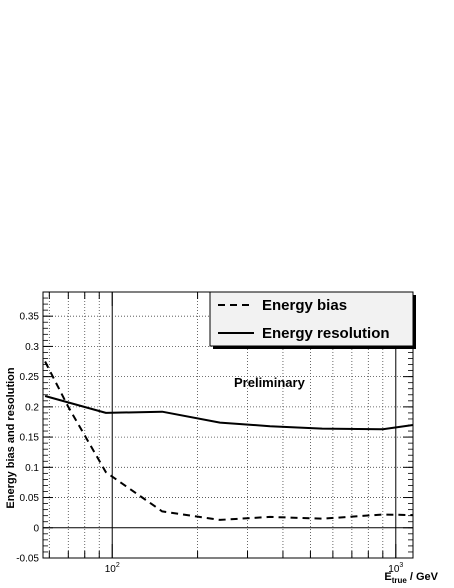  What do you see at coordinates (400, 580) in the screenshot?
I see `x-axis-label-sub: true` at bounding box center [400, 580].